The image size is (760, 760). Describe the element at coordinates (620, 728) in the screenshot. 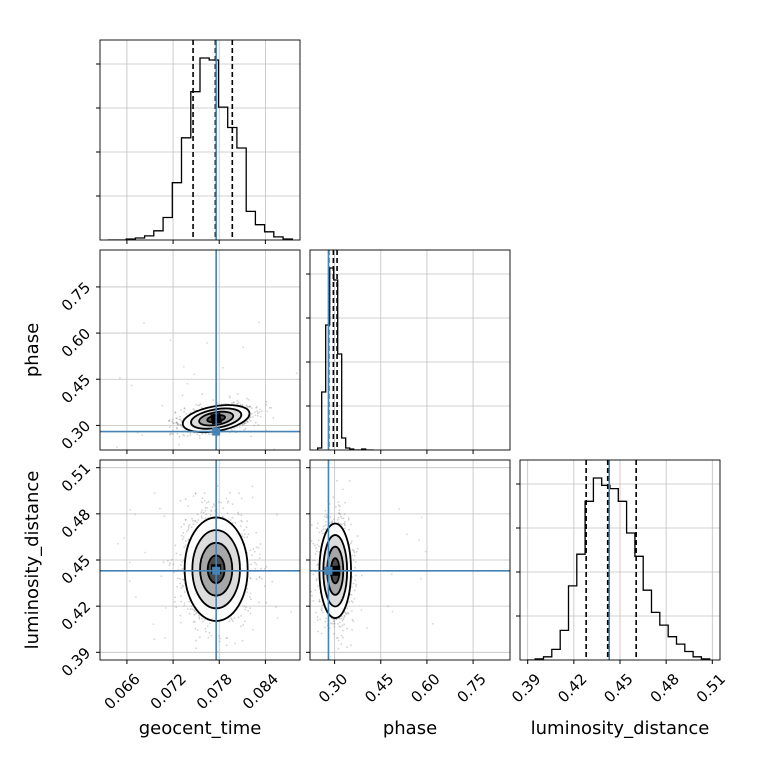

I see `x-axis-label-luminosity-distance: luminosity_distance` at that location.